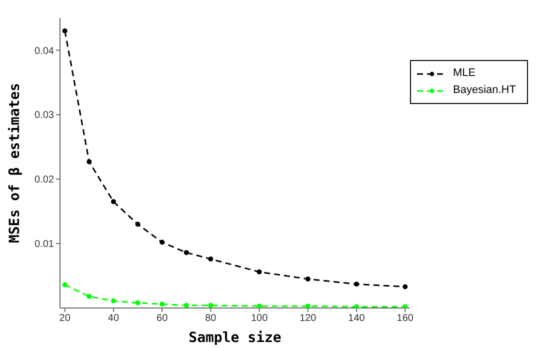 This screenshot has height=348, width=545. Describe the element at coordinates (308, 318) in the screenshot. I see `x-tick-label: 120` at that location.